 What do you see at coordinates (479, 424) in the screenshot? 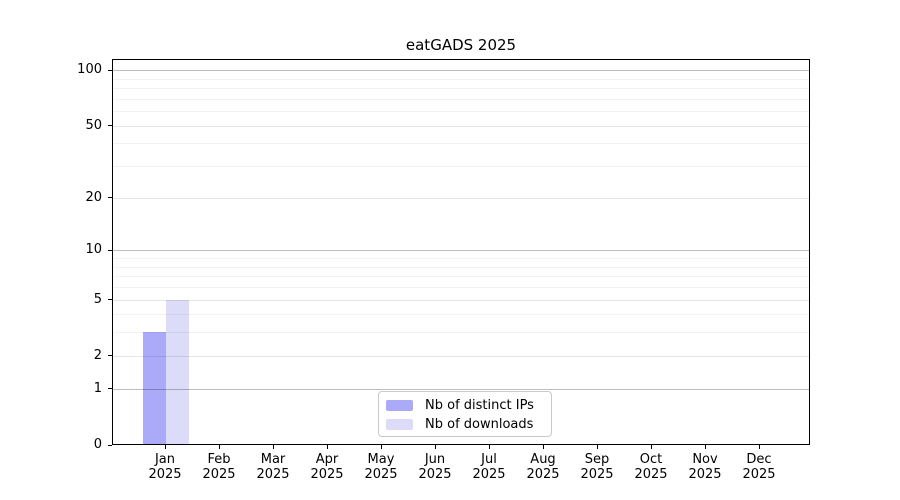
I see `legend-label-downloads: Nb of downloads` at bounding box center [479, 424].